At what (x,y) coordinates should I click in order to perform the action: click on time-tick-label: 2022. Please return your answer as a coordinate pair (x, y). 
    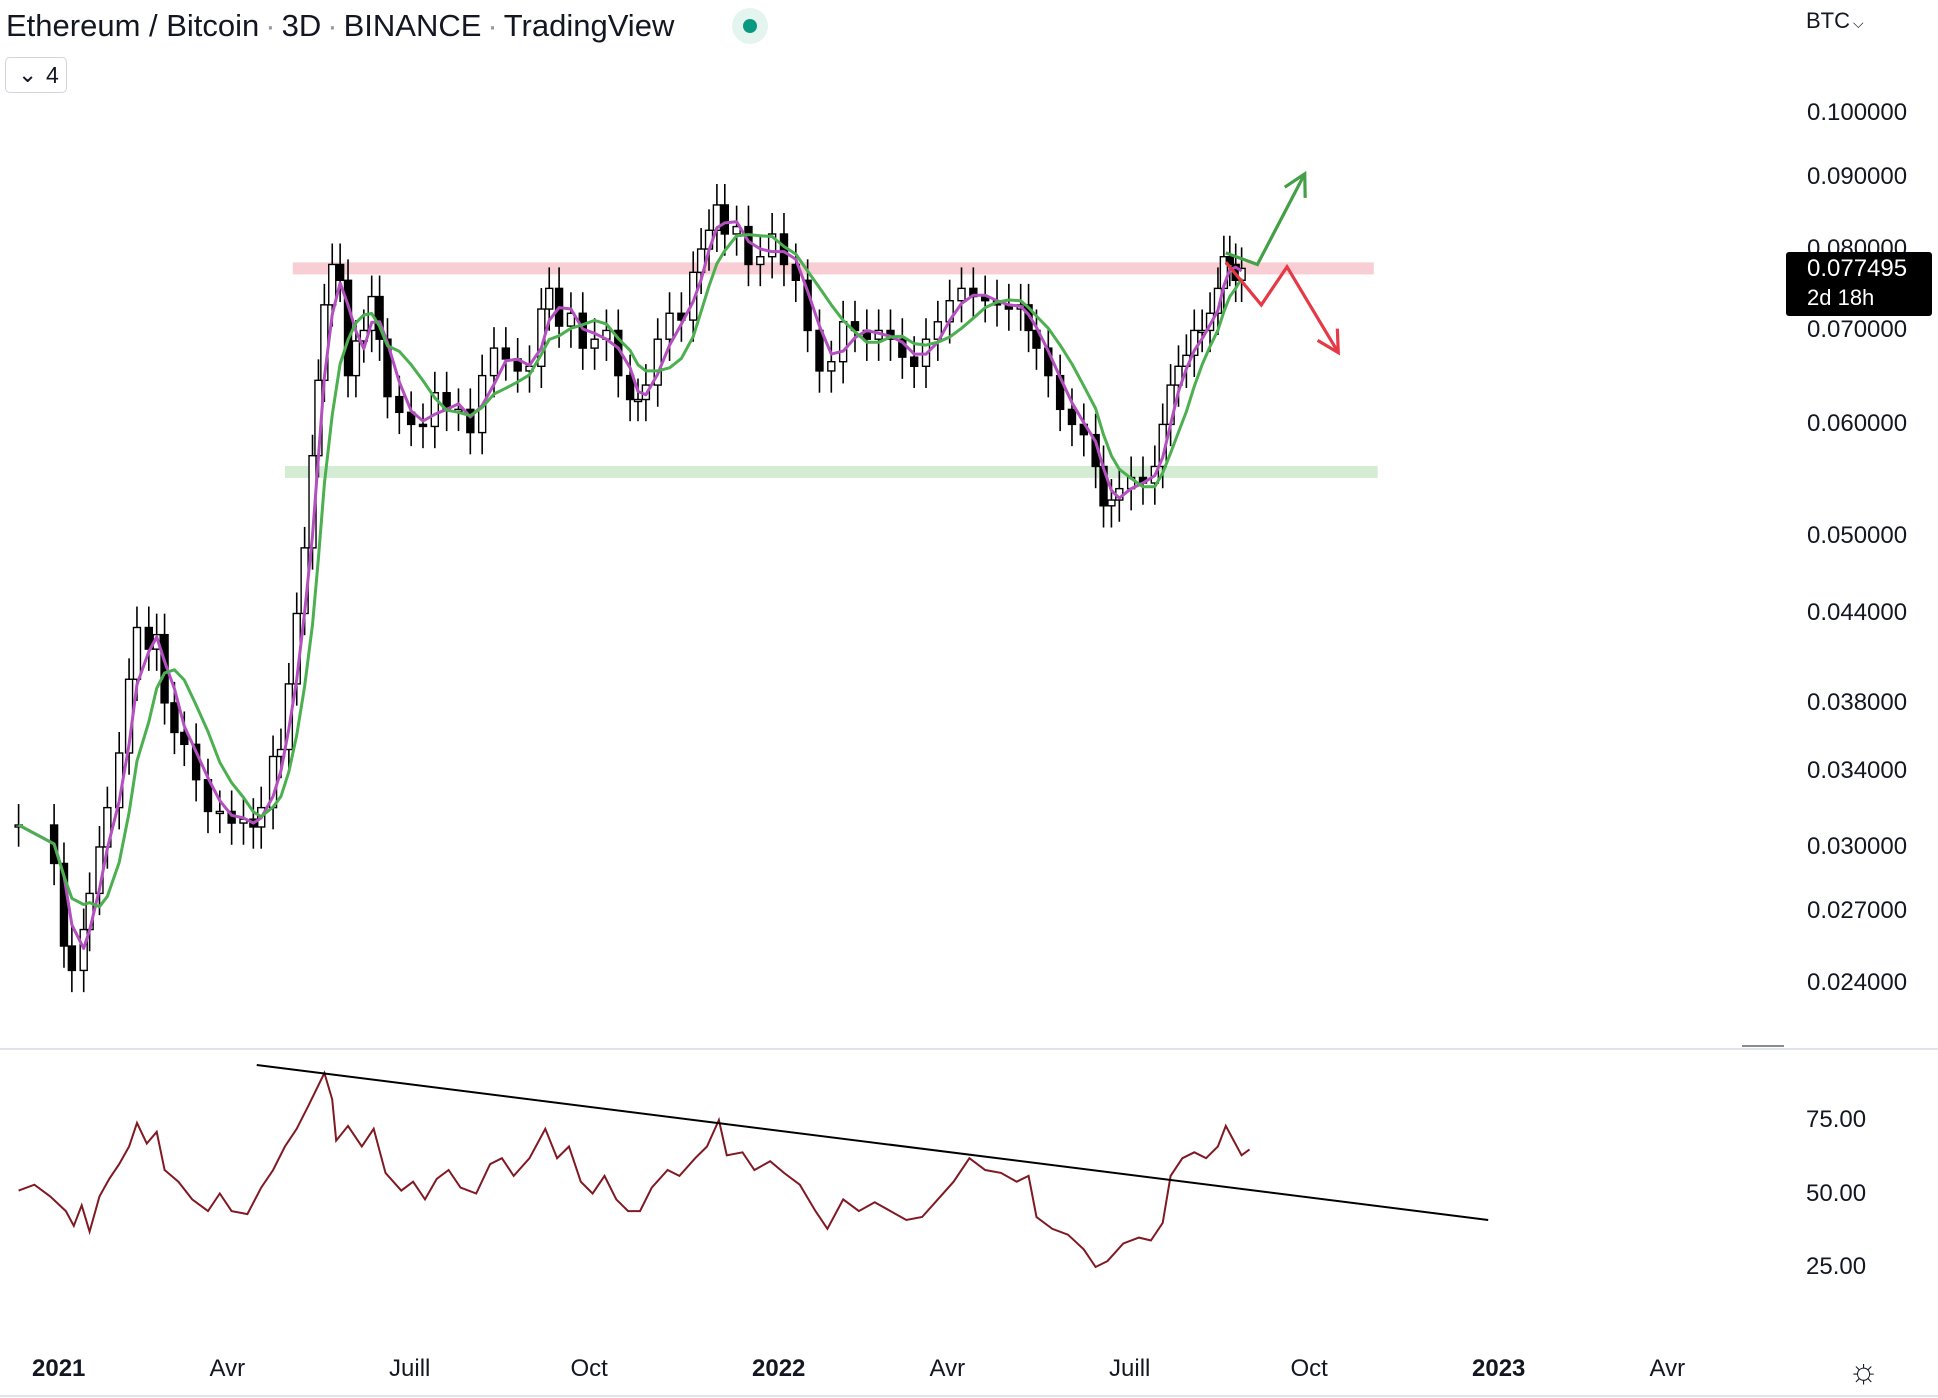
    Looking at the image, I should click on (779, 1368).